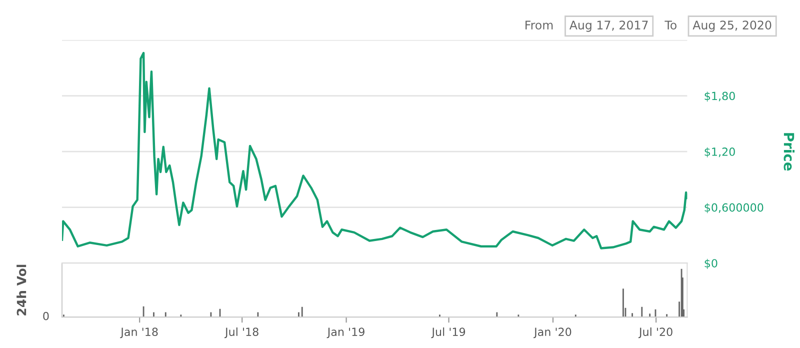  I want to click on x-tick-label: Jan '18, so click(139, 333).